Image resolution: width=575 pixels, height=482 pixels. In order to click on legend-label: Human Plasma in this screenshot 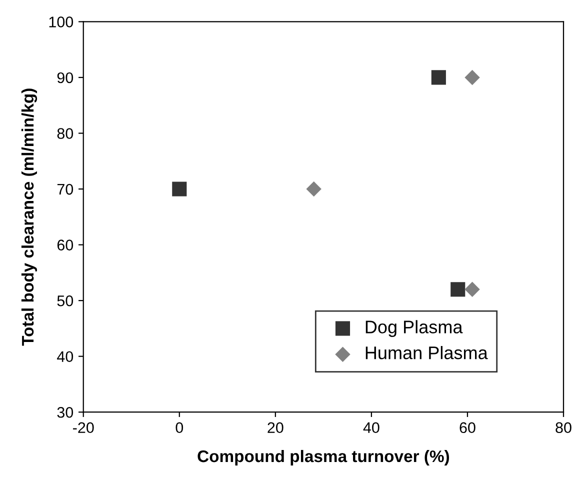, I will do `click(427, 353)`.